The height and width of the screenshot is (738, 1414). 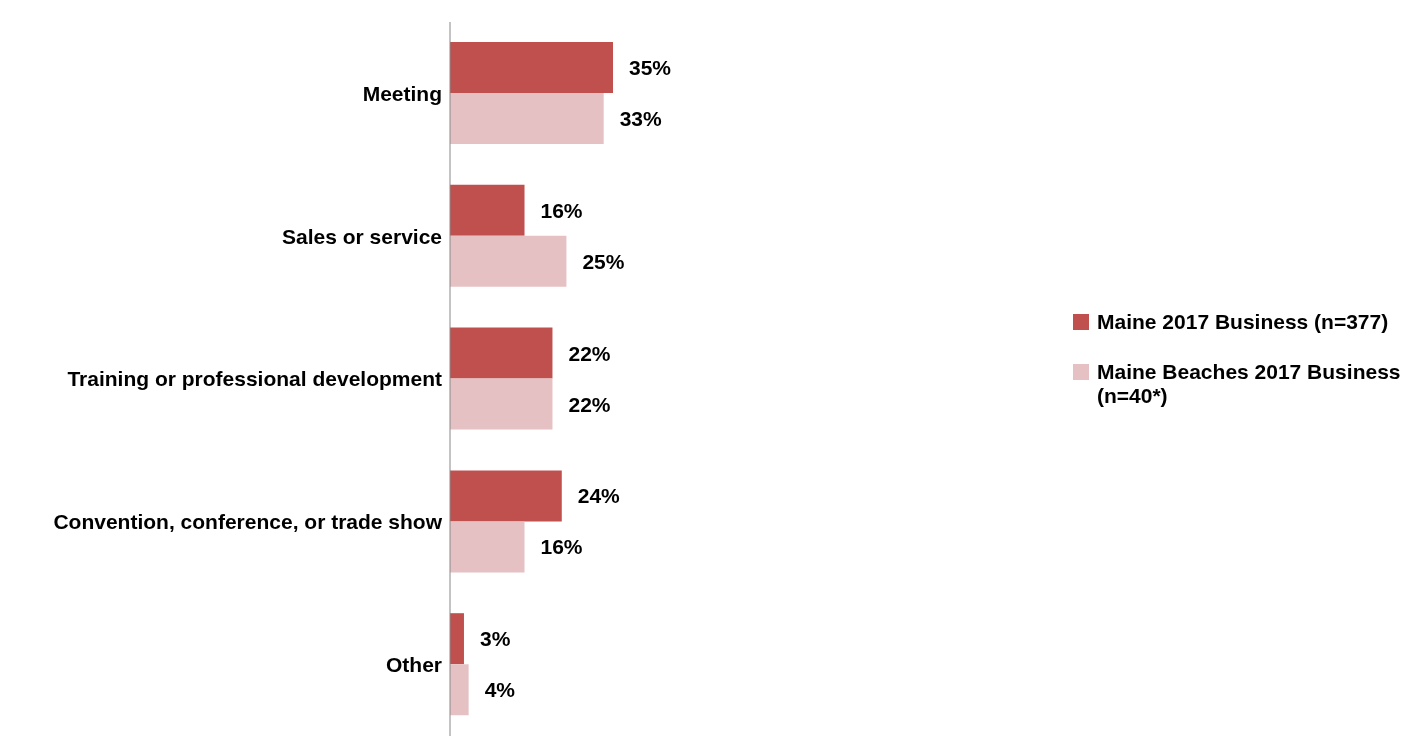 I want to click on y-tick-label: Convention, conference, or trade show, so click(x=248, y=522).